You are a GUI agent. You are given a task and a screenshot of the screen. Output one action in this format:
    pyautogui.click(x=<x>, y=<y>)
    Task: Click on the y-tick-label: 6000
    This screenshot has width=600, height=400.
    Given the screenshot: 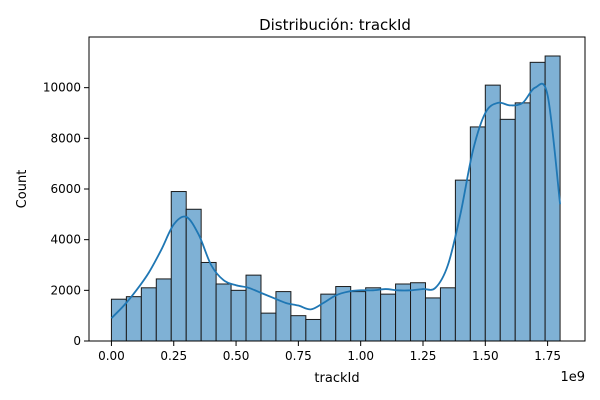 What is the action you would take?
    pyautogui.click(x=65, y=189)
    